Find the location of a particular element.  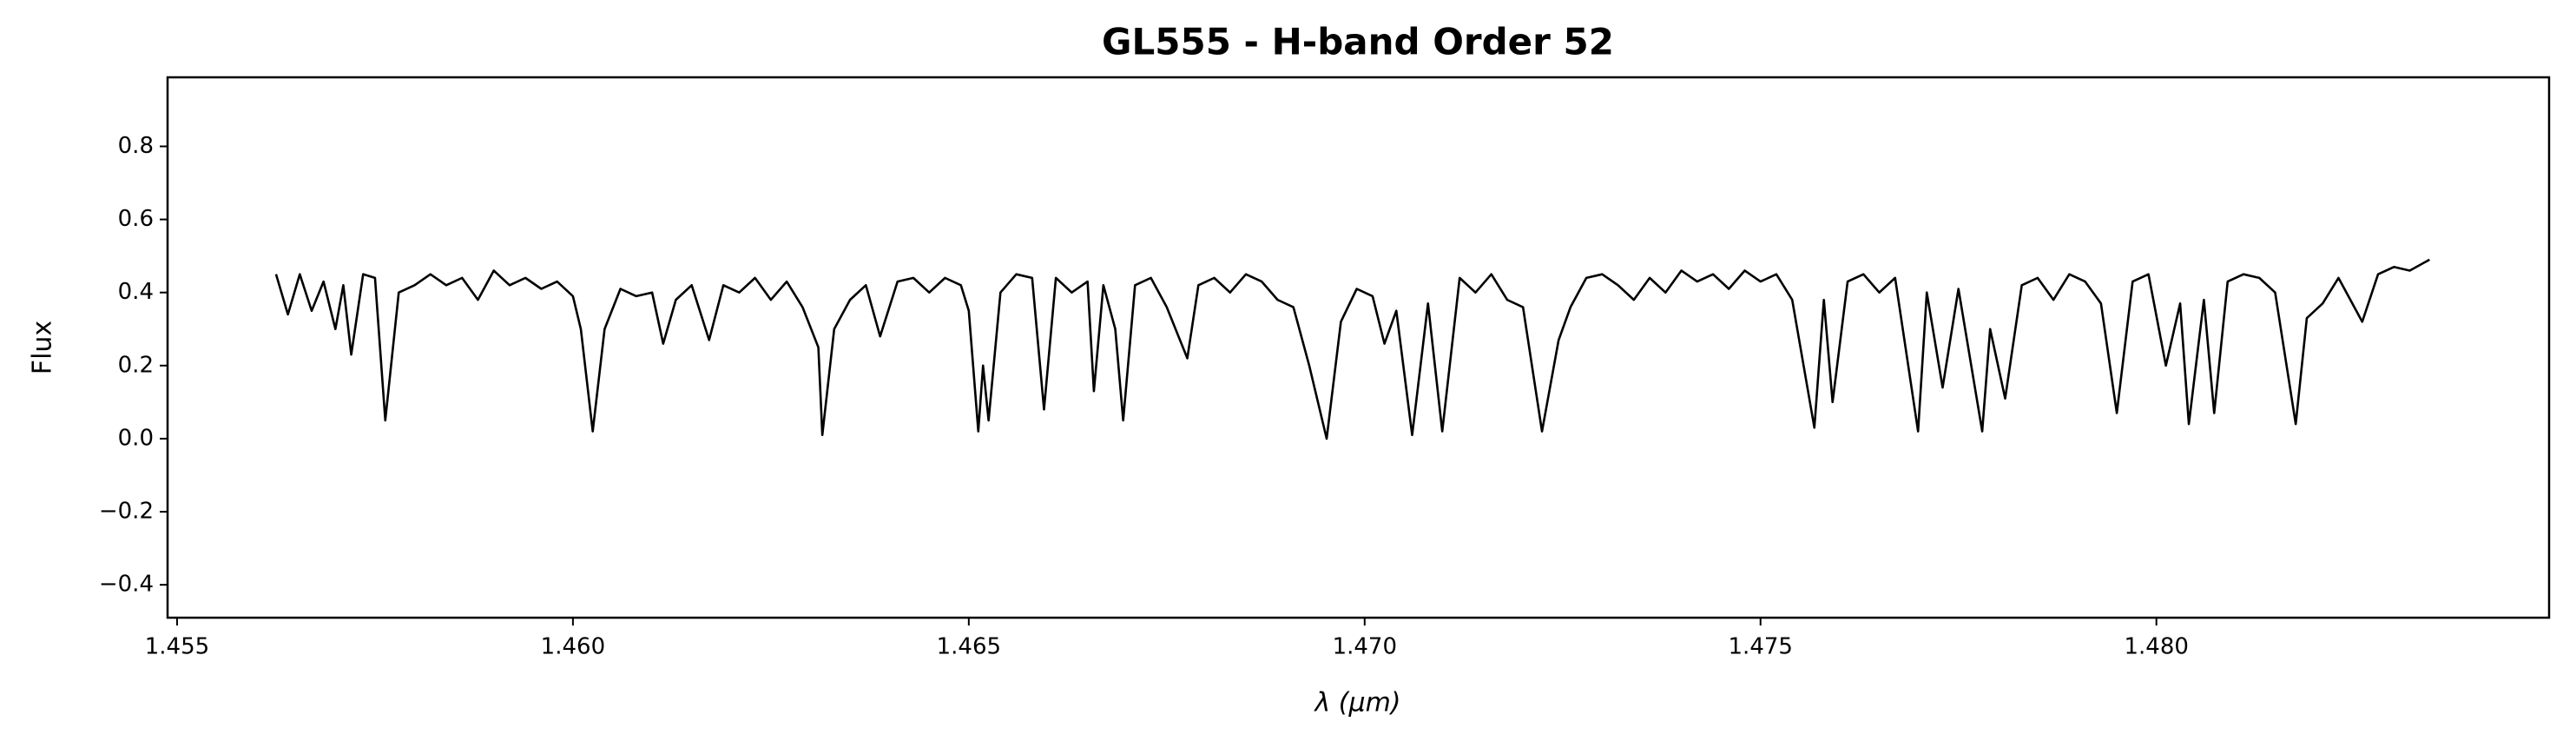

x-axis-label: λ (μm) is located at coordinates (1356, 703).